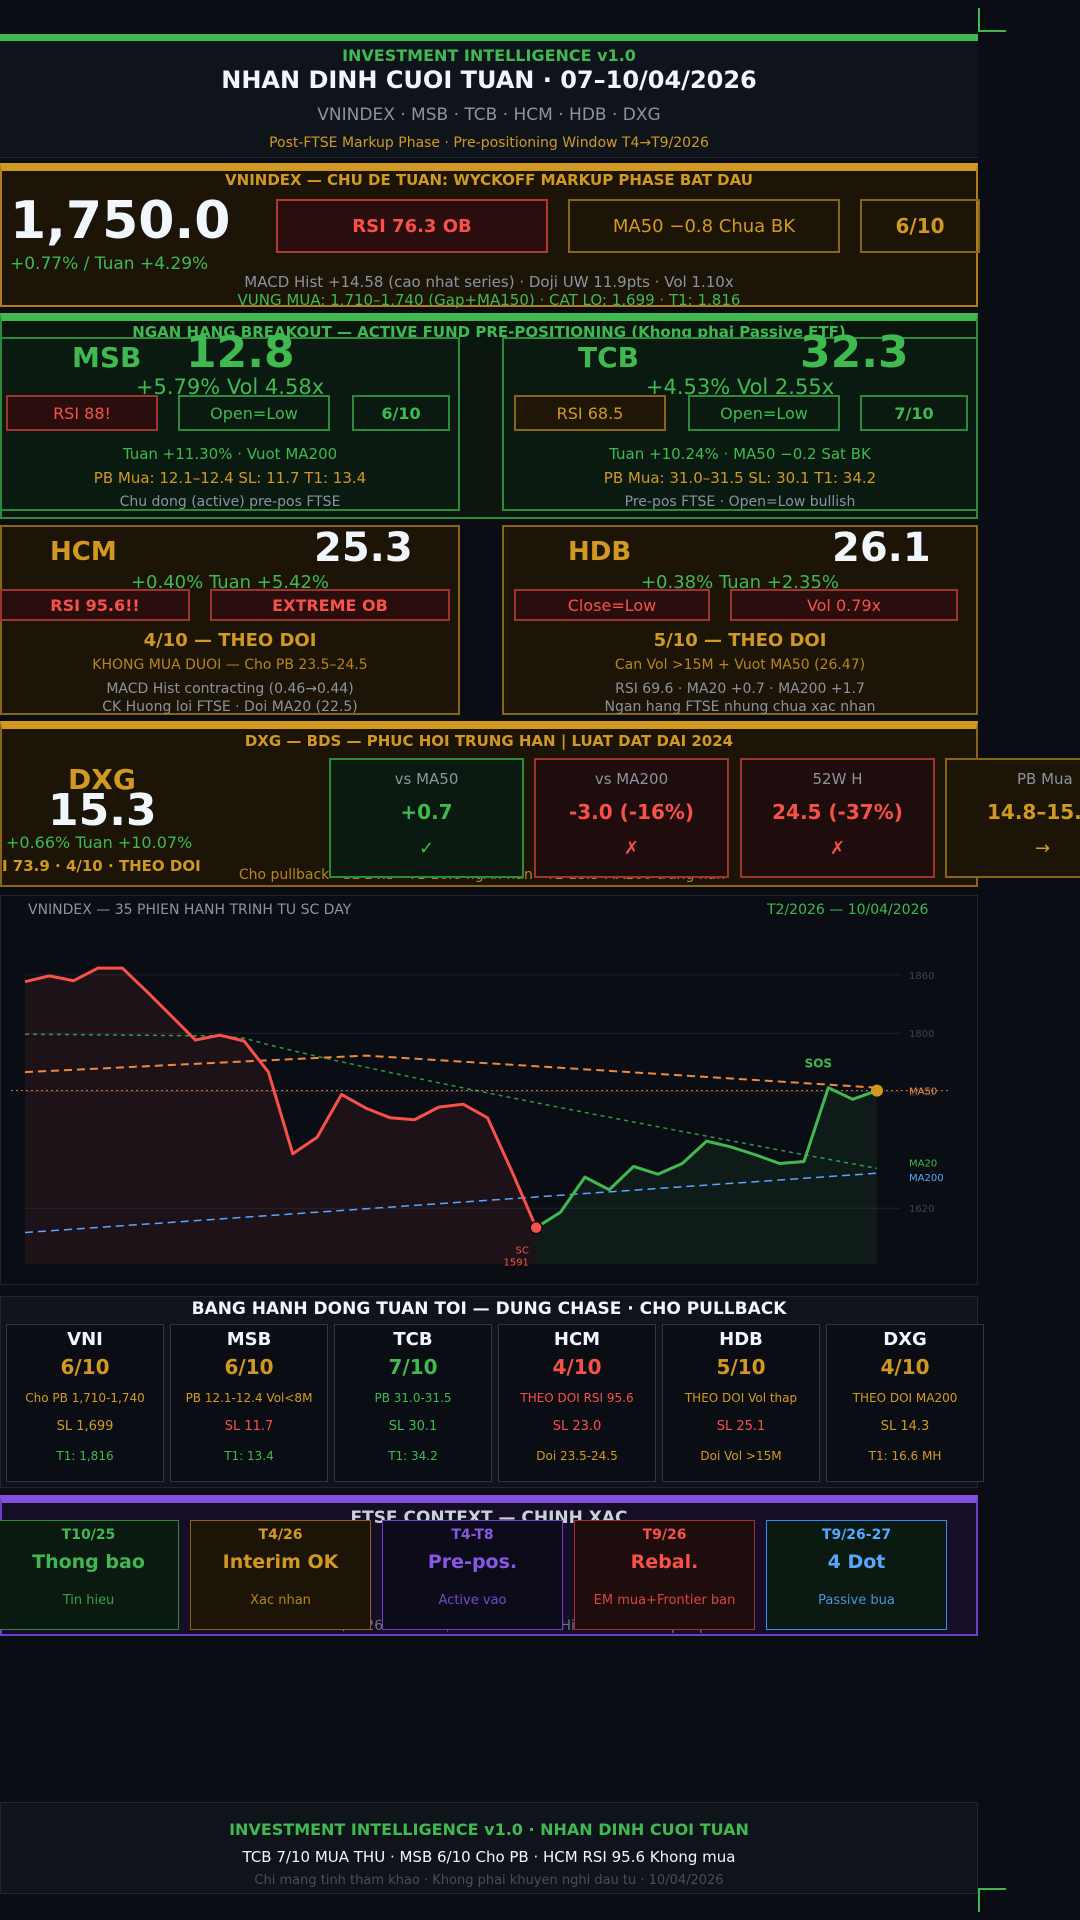 Image resolution: width=1080 pixels, height=1920 pixels. Describe the element at coordinates (740, 454) in the screenshot. I see `tcb-line1: Tuan +10.24% · MA50 −0.2 Sat BK` at that location.